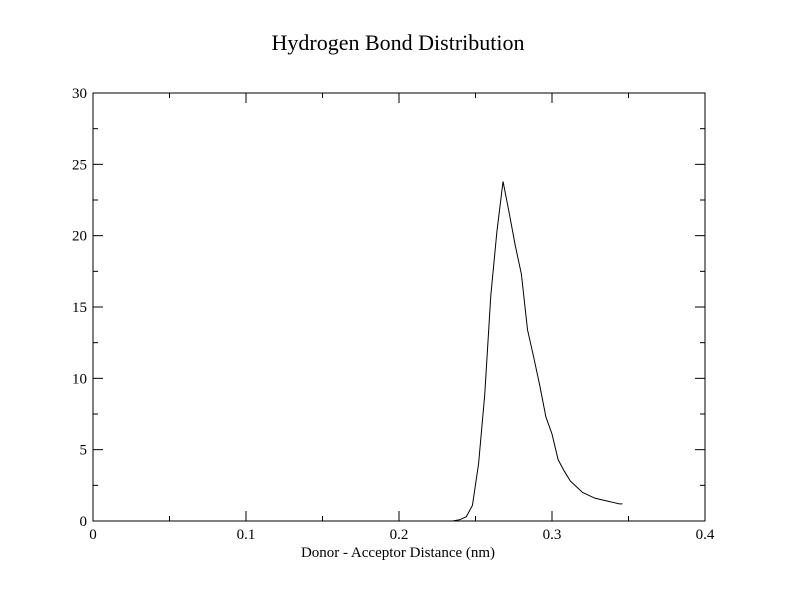  What do you see at coordinates (537, 351) in the screenshot?
I see `series-line` at bounding box center [537, 351].